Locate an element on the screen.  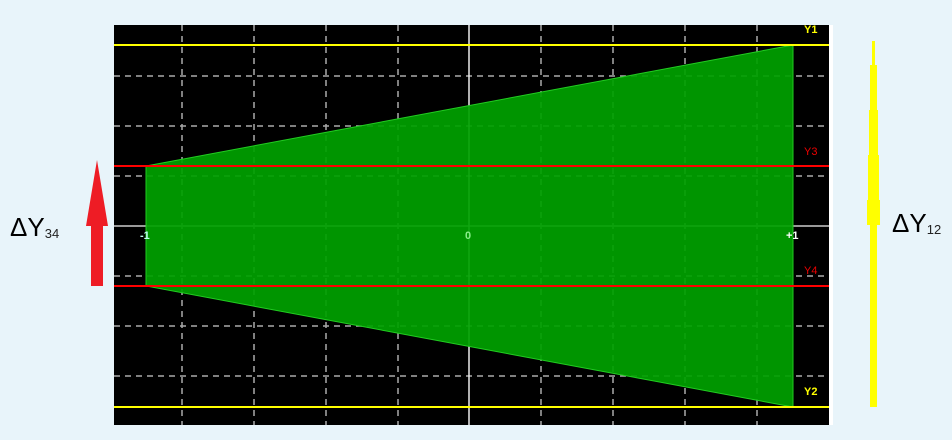
label-y1: Y1 is located at coordinates (811, 30).